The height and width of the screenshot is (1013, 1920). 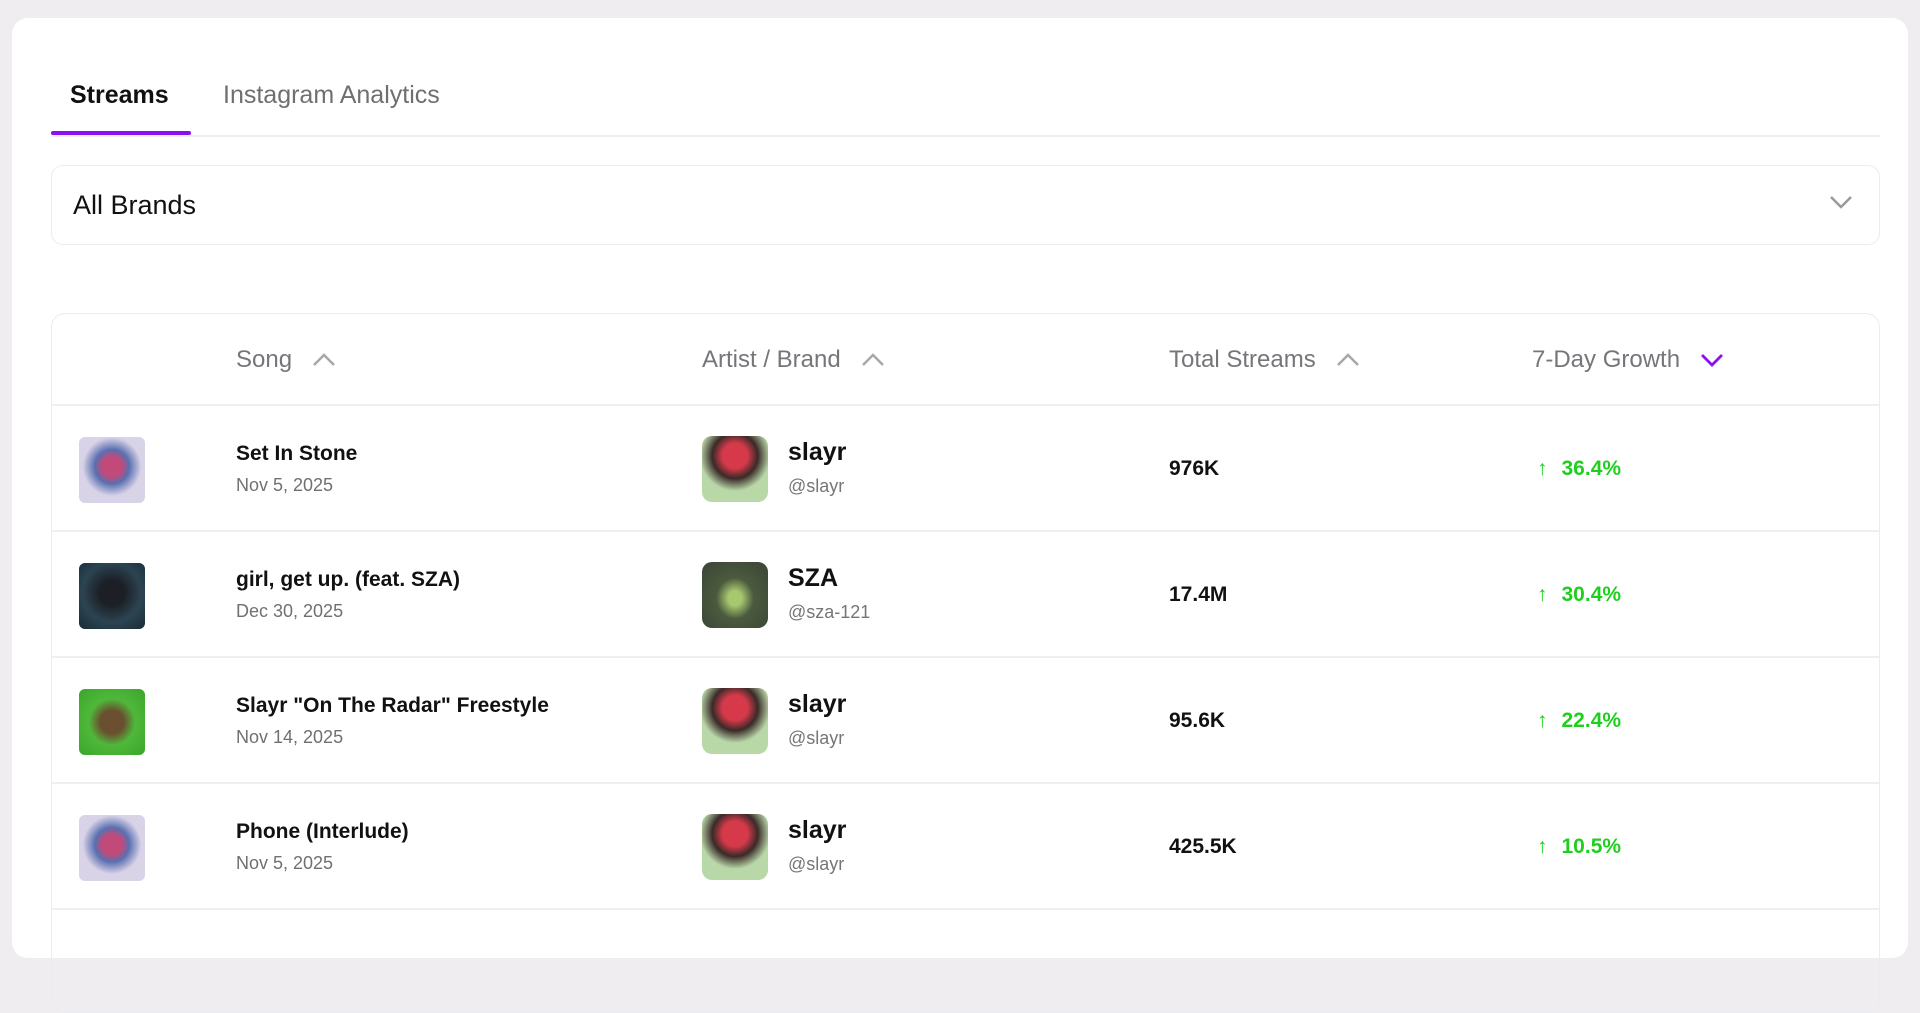 What do you see at coordinates (1242, 359) in the screenshot?
I see `header-label: Total Streams` at bounding box center [1242, 359].